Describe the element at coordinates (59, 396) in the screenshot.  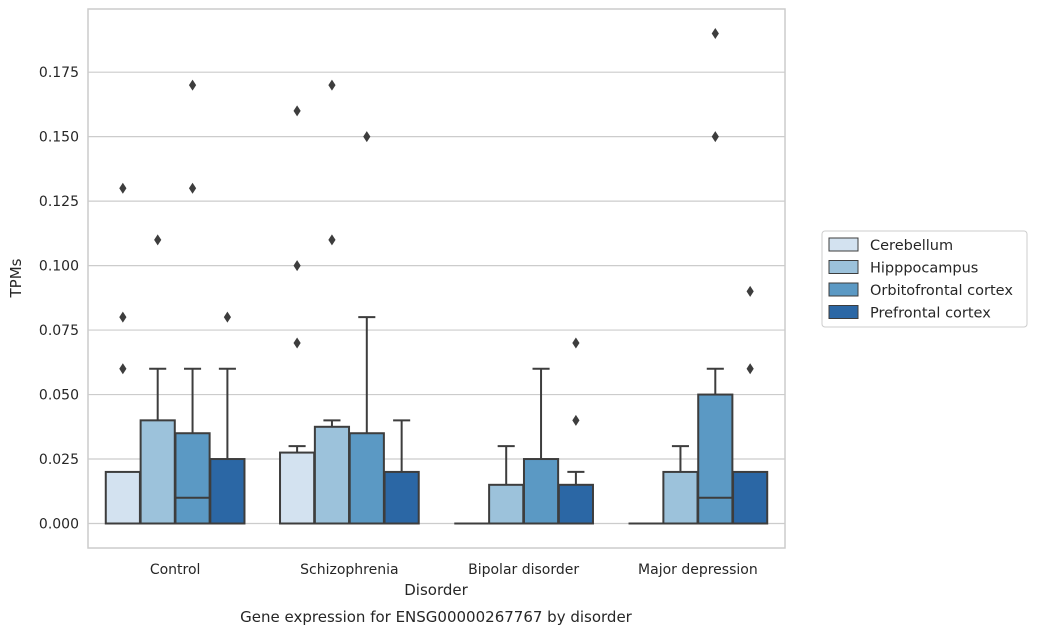
I see `y-tick-label: 0.050` at that location.